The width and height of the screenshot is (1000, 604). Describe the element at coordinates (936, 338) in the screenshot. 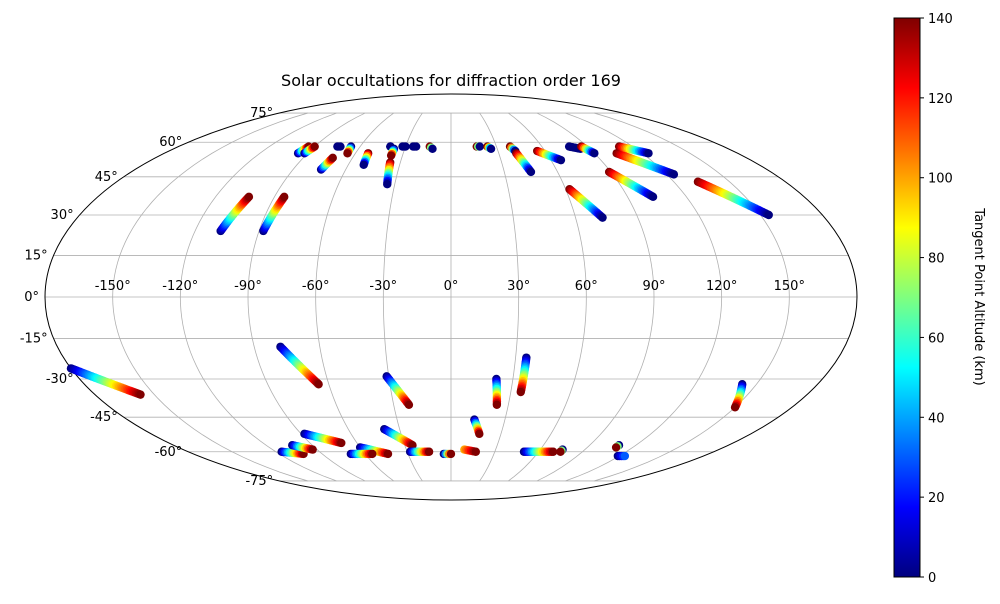

I see `colorbar-tick-label: 60` at that location.